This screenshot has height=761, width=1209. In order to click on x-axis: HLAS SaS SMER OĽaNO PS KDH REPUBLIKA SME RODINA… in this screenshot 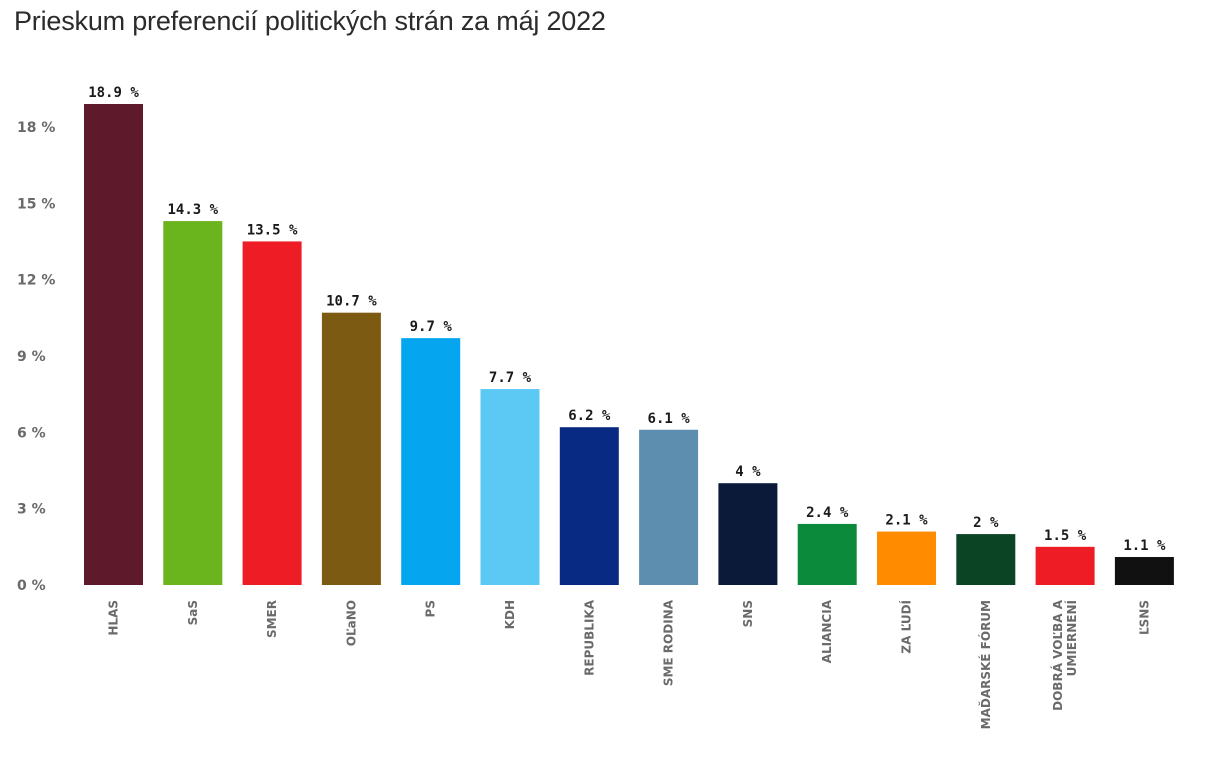, I will do `click(629, 664)`.